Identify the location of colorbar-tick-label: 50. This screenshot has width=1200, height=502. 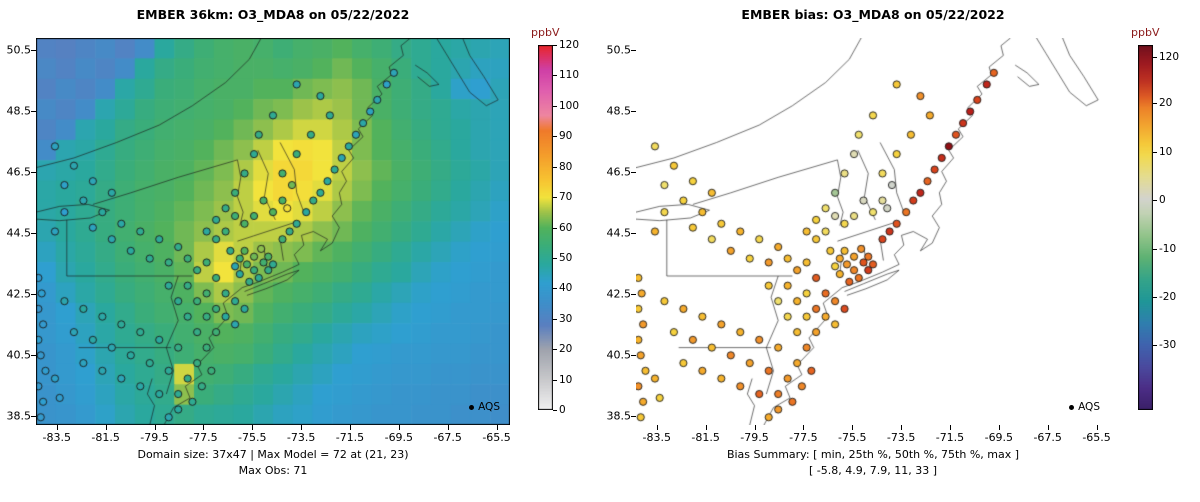
(566, 257).